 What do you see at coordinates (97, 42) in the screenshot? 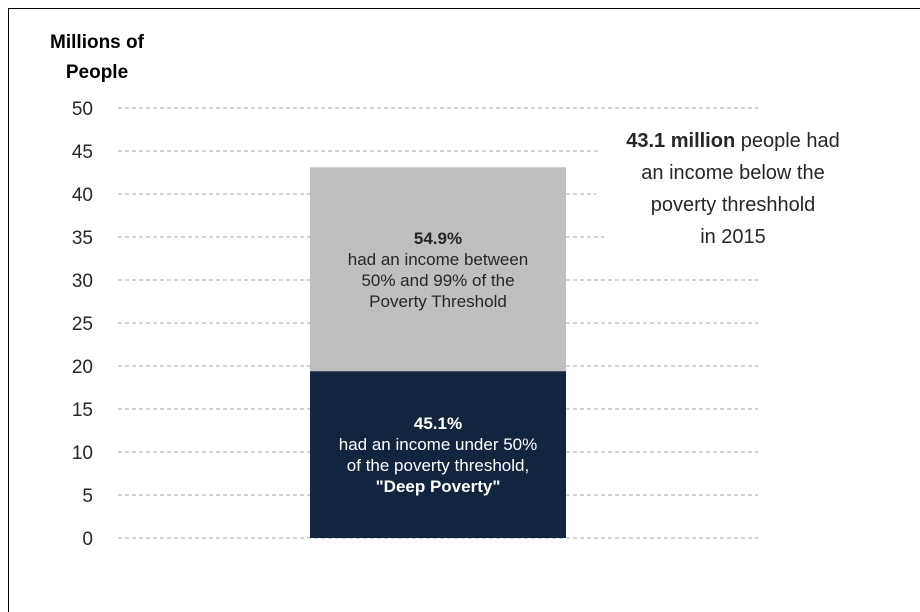
I see `y-axis-label-line: Millions of` at bounding box center [97, 42].